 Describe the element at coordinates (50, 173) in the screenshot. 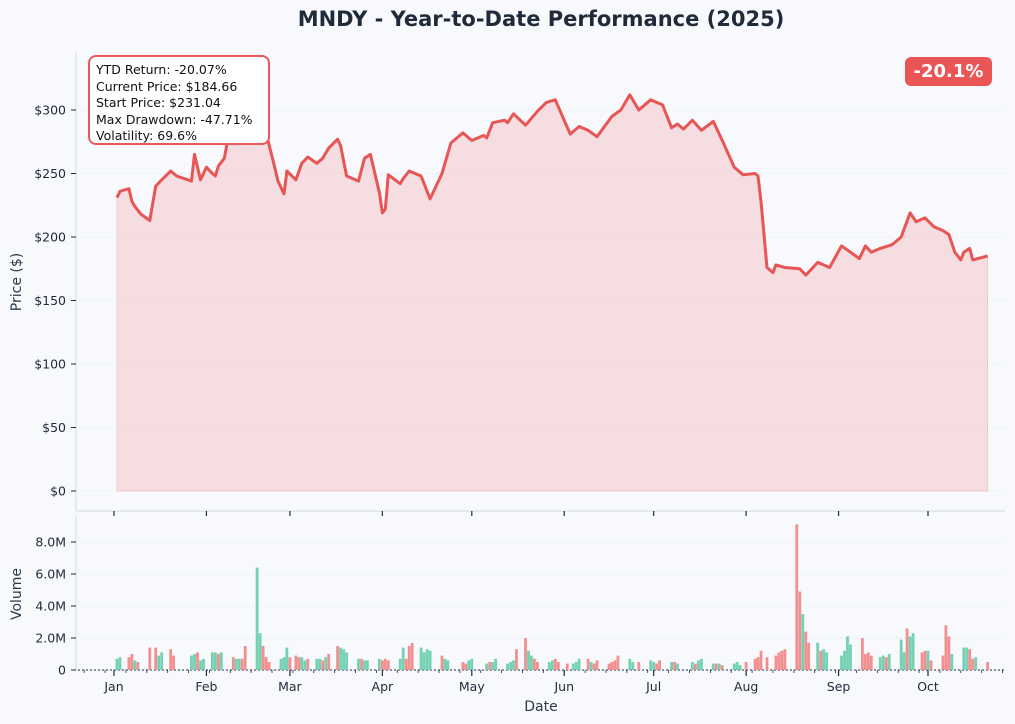

I see `price-y-tick-label: $250` at that location.